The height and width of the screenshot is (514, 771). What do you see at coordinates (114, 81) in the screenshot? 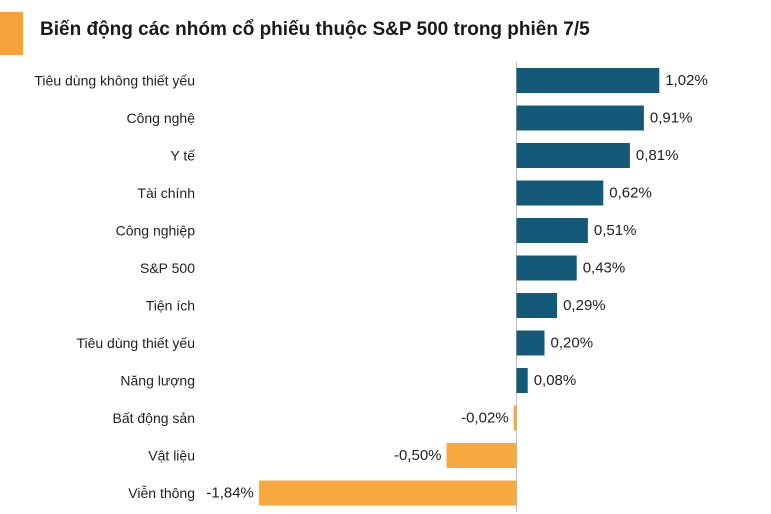
I see `category-label: Tiêu dùng không thiết yếu` at bounding box center [114, 81].